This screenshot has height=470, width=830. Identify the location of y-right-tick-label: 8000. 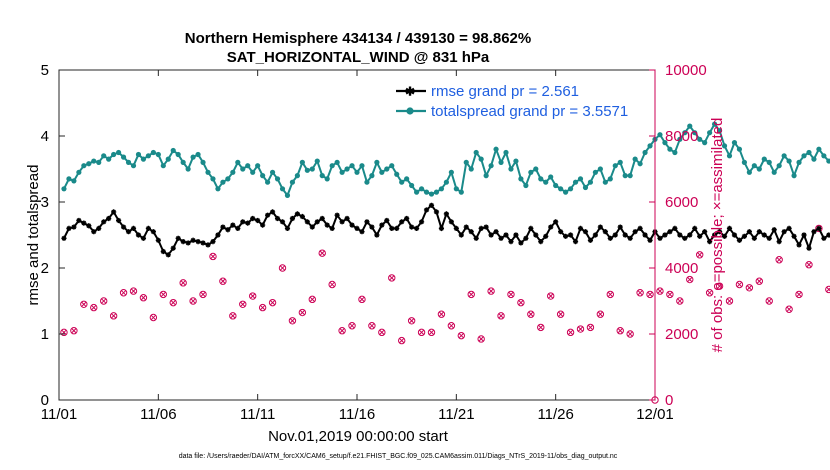
(681, 136).